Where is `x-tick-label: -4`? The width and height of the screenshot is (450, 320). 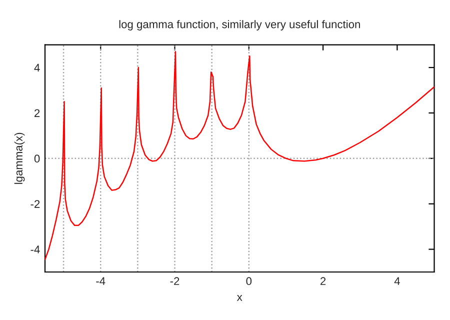
x-tick-label: -4 is located at coordinates (101, 281).